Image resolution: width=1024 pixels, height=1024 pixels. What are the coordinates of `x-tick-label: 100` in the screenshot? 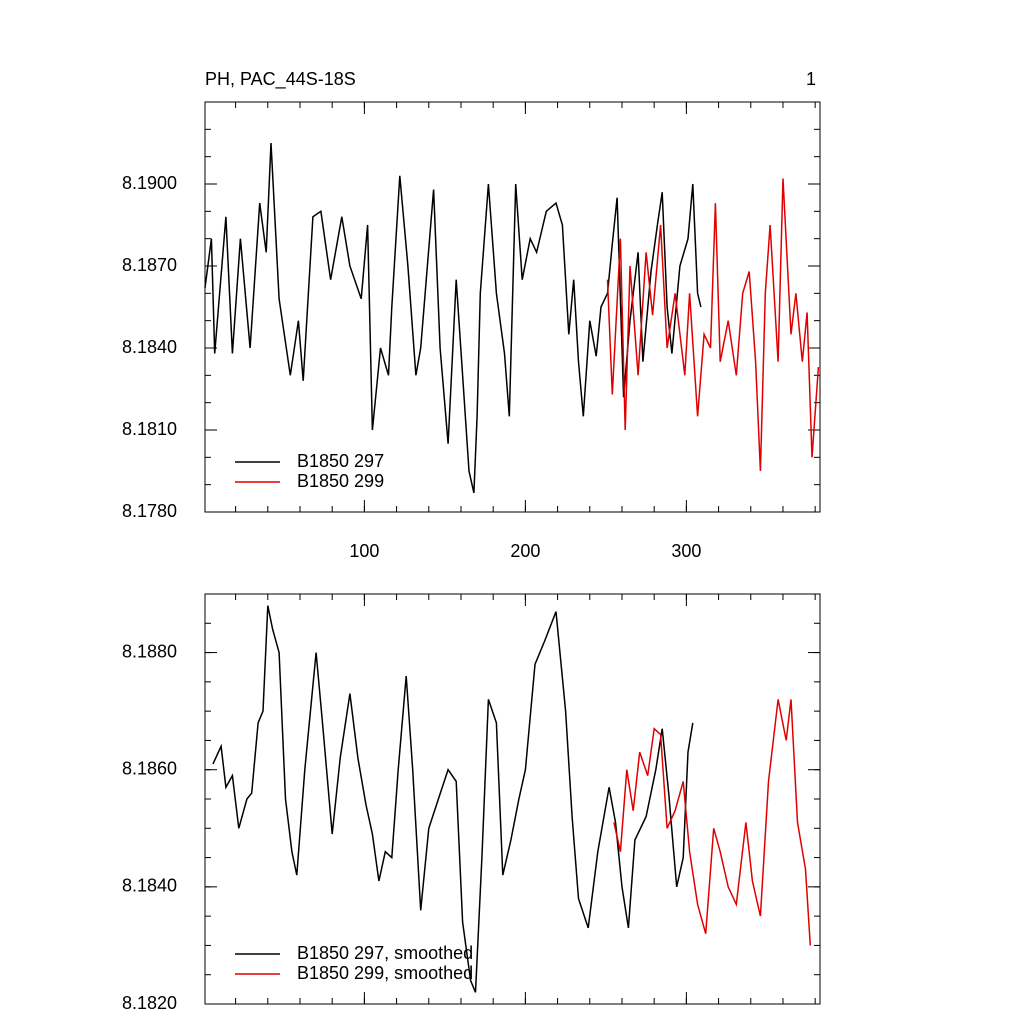 It's located at (364, 551).